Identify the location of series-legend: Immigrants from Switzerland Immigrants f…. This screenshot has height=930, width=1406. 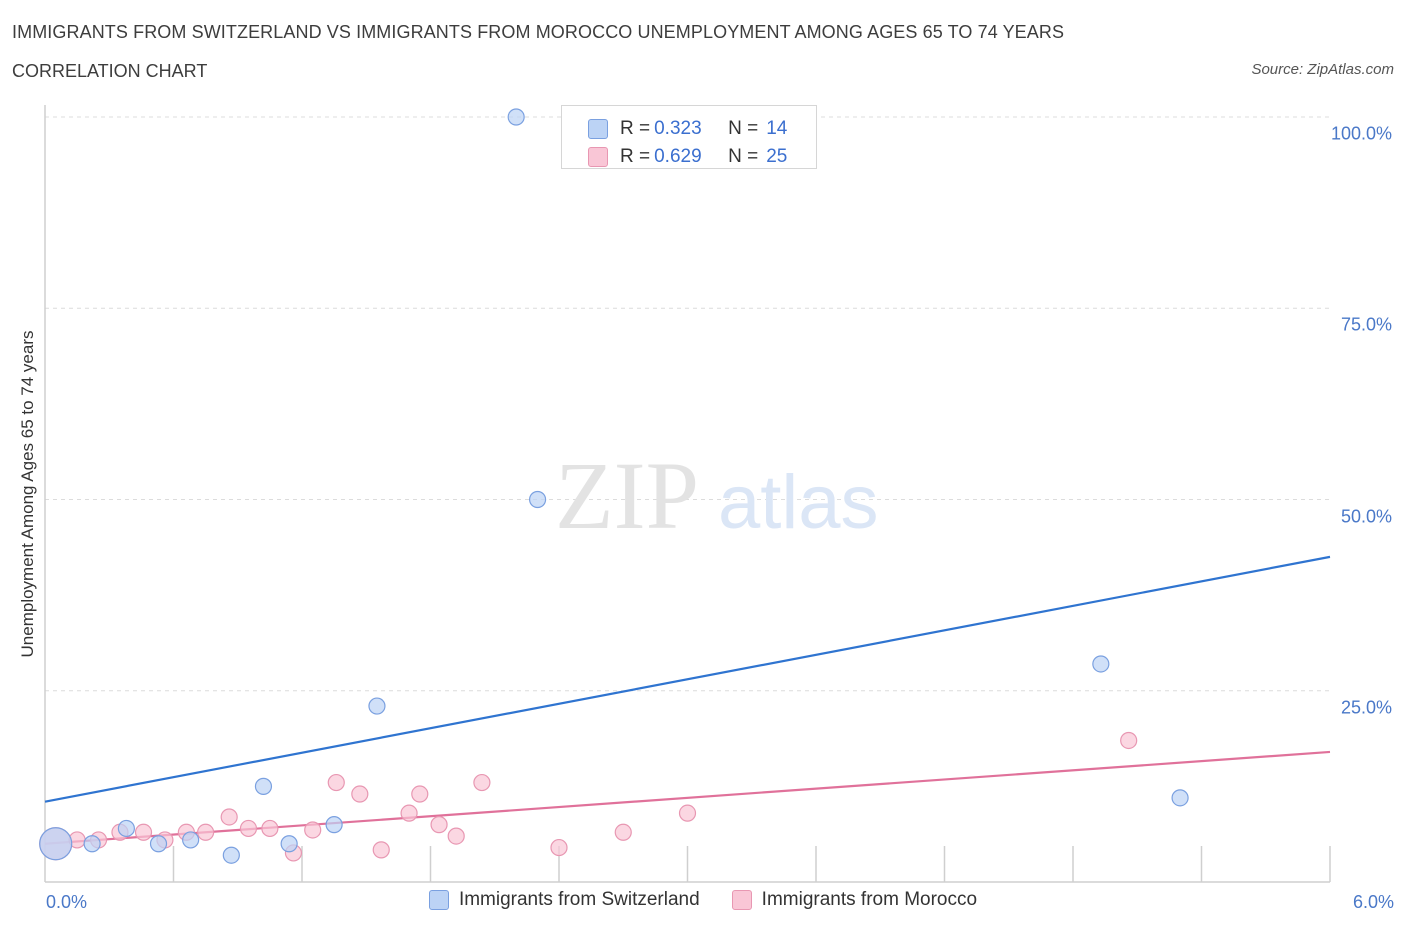
(703, 900).